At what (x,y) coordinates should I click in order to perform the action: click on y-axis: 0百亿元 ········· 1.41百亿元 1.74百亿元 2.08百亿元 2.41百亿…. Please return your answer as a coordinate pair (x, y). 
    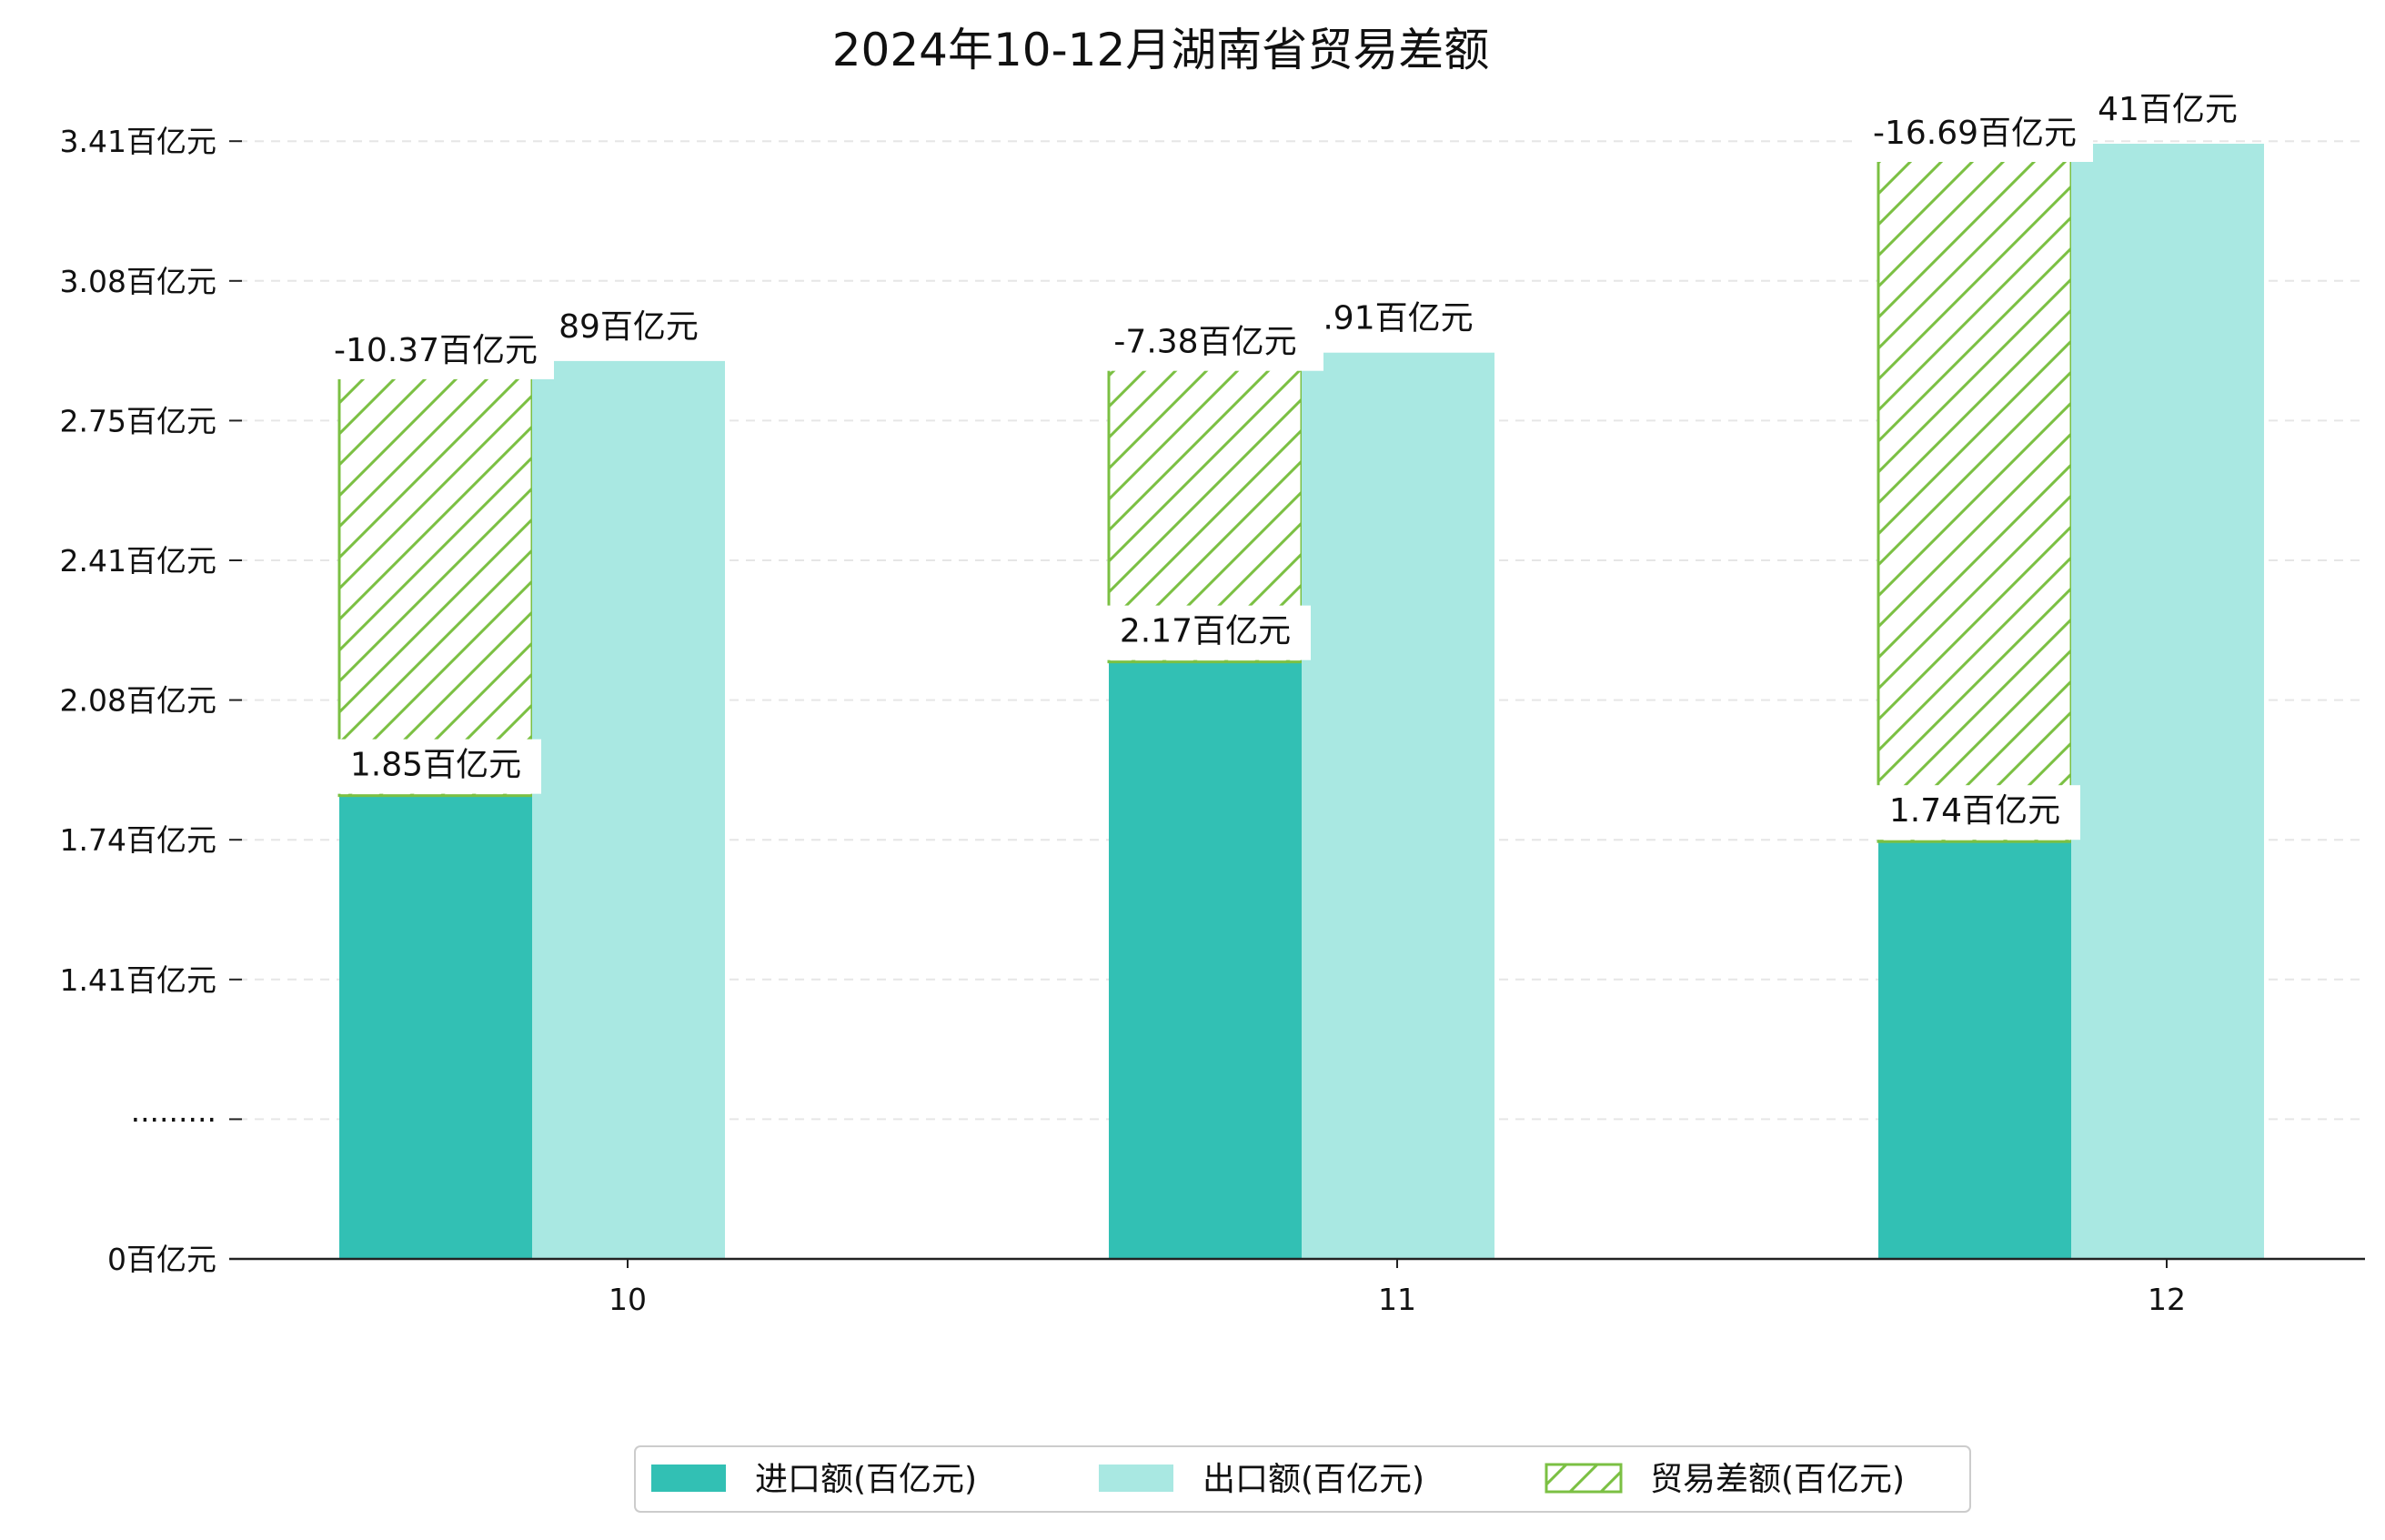
    Looking at the image, I should click on (151, 700).